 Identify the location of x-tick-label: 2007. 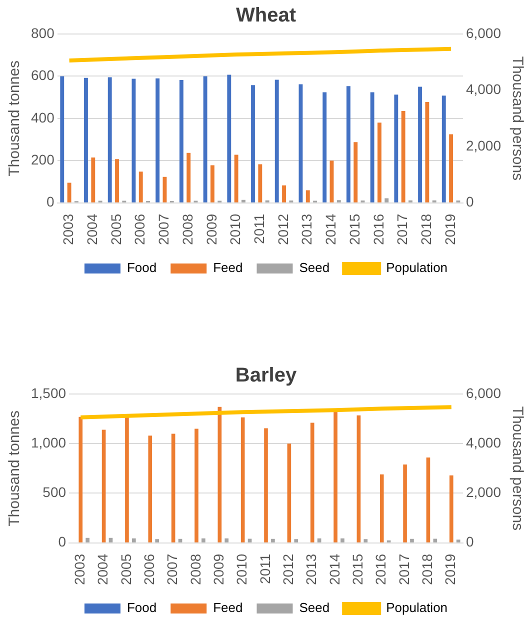
(172, 570).